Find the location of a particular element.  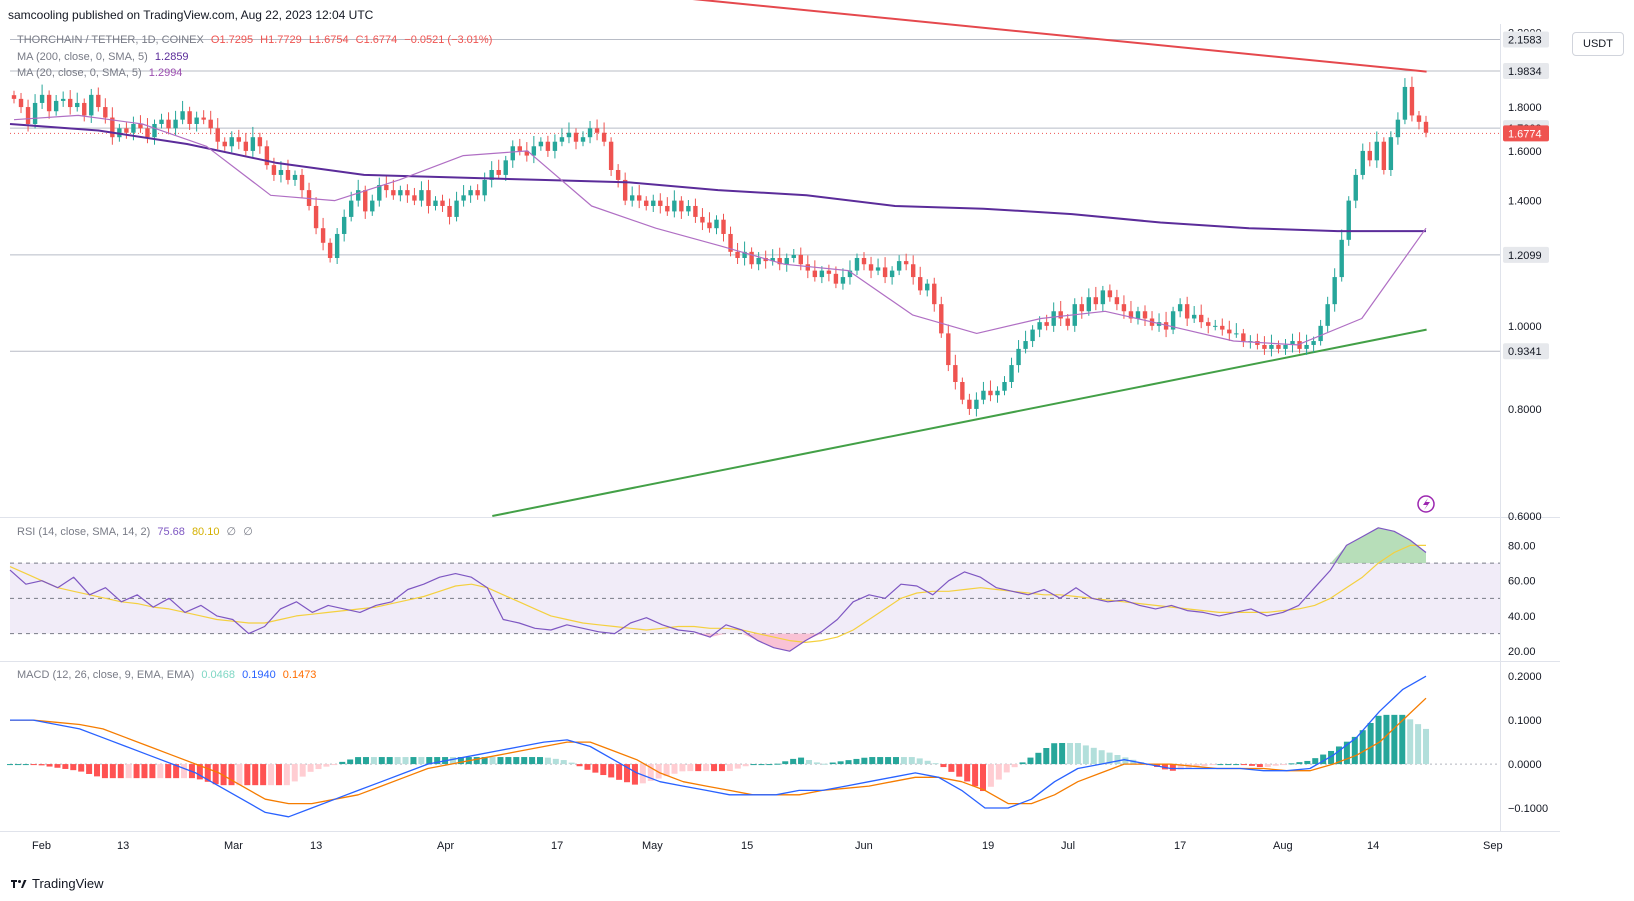

tradingview-logo-icon is located at coordinates (19, 883).